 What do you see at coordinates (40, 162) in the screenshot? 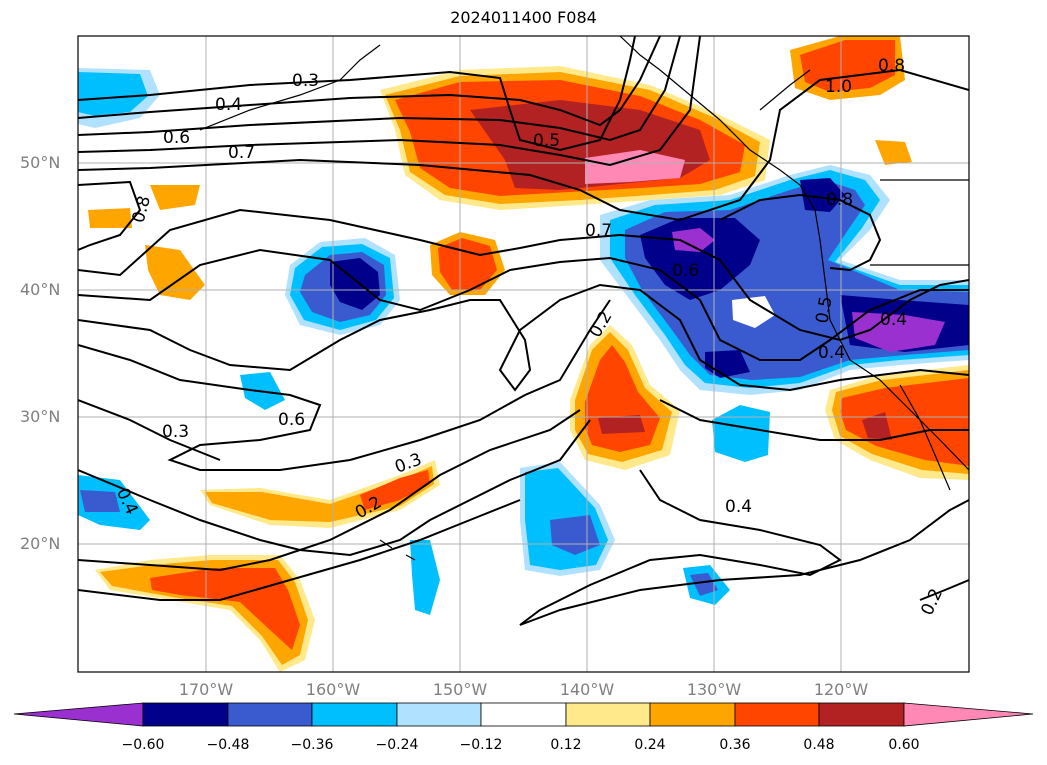
I see `lat-label: 50°N` at bounding box center [40, 162].